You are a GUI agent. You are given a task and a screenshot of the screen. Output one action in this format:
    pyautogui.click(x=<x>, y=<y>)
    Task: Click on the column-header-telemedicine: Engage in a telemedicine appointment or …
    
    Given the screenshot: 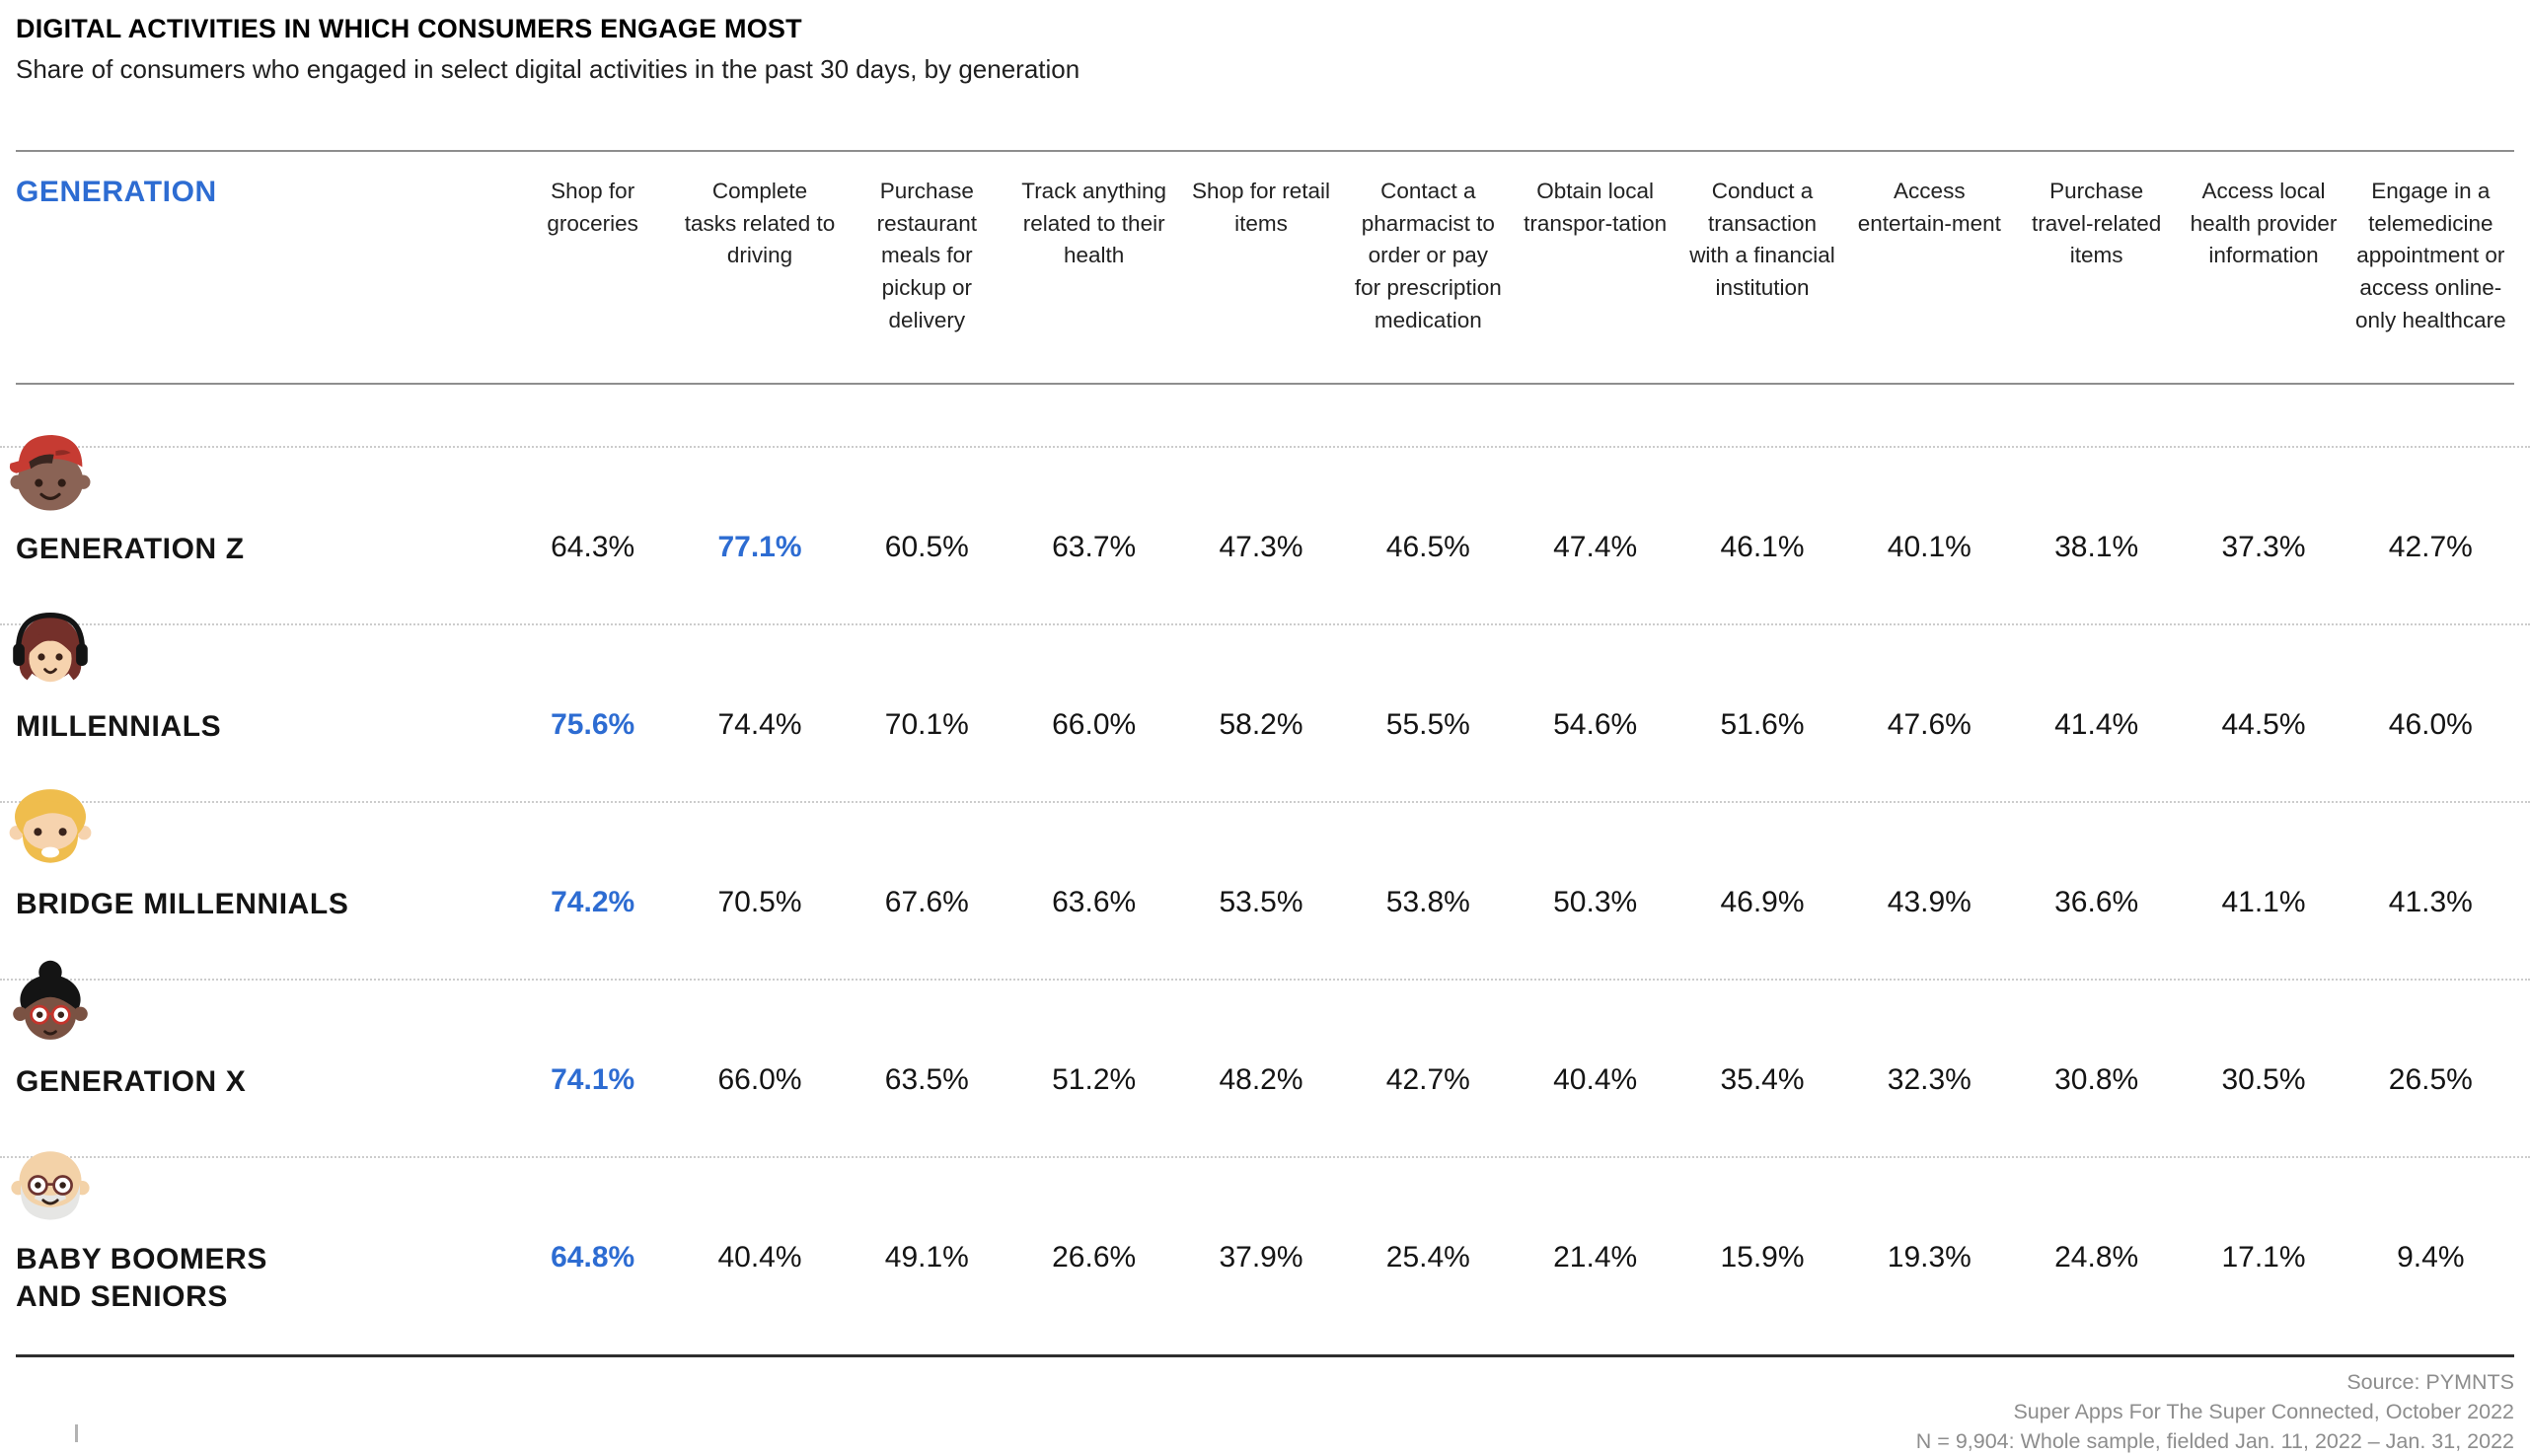 What is the action you would take?
    pyautogui.click(x=2430, y=255)
    